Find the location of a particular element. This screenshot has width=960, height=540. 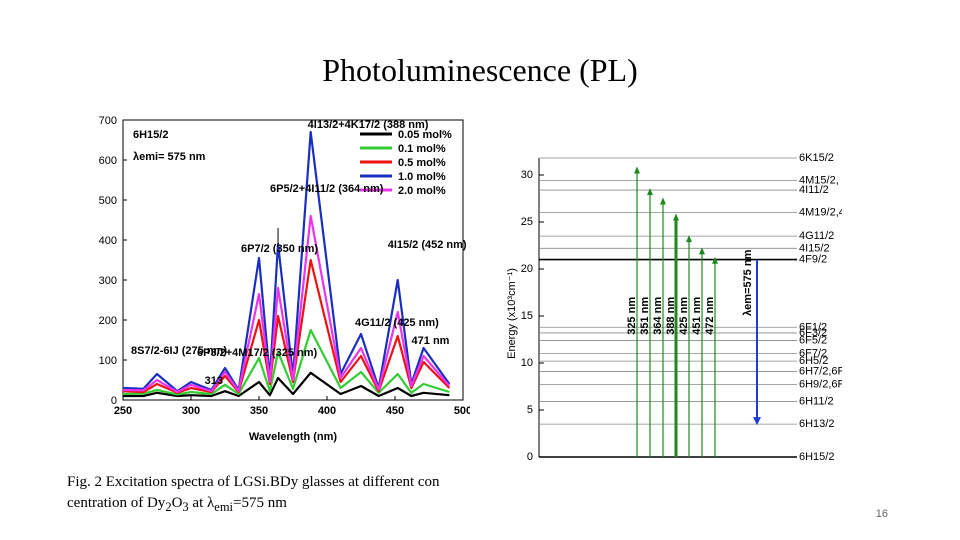

peak-annotation-8: 8S7/2-6IJ (275 nm) is located at coordinates (179, 351).